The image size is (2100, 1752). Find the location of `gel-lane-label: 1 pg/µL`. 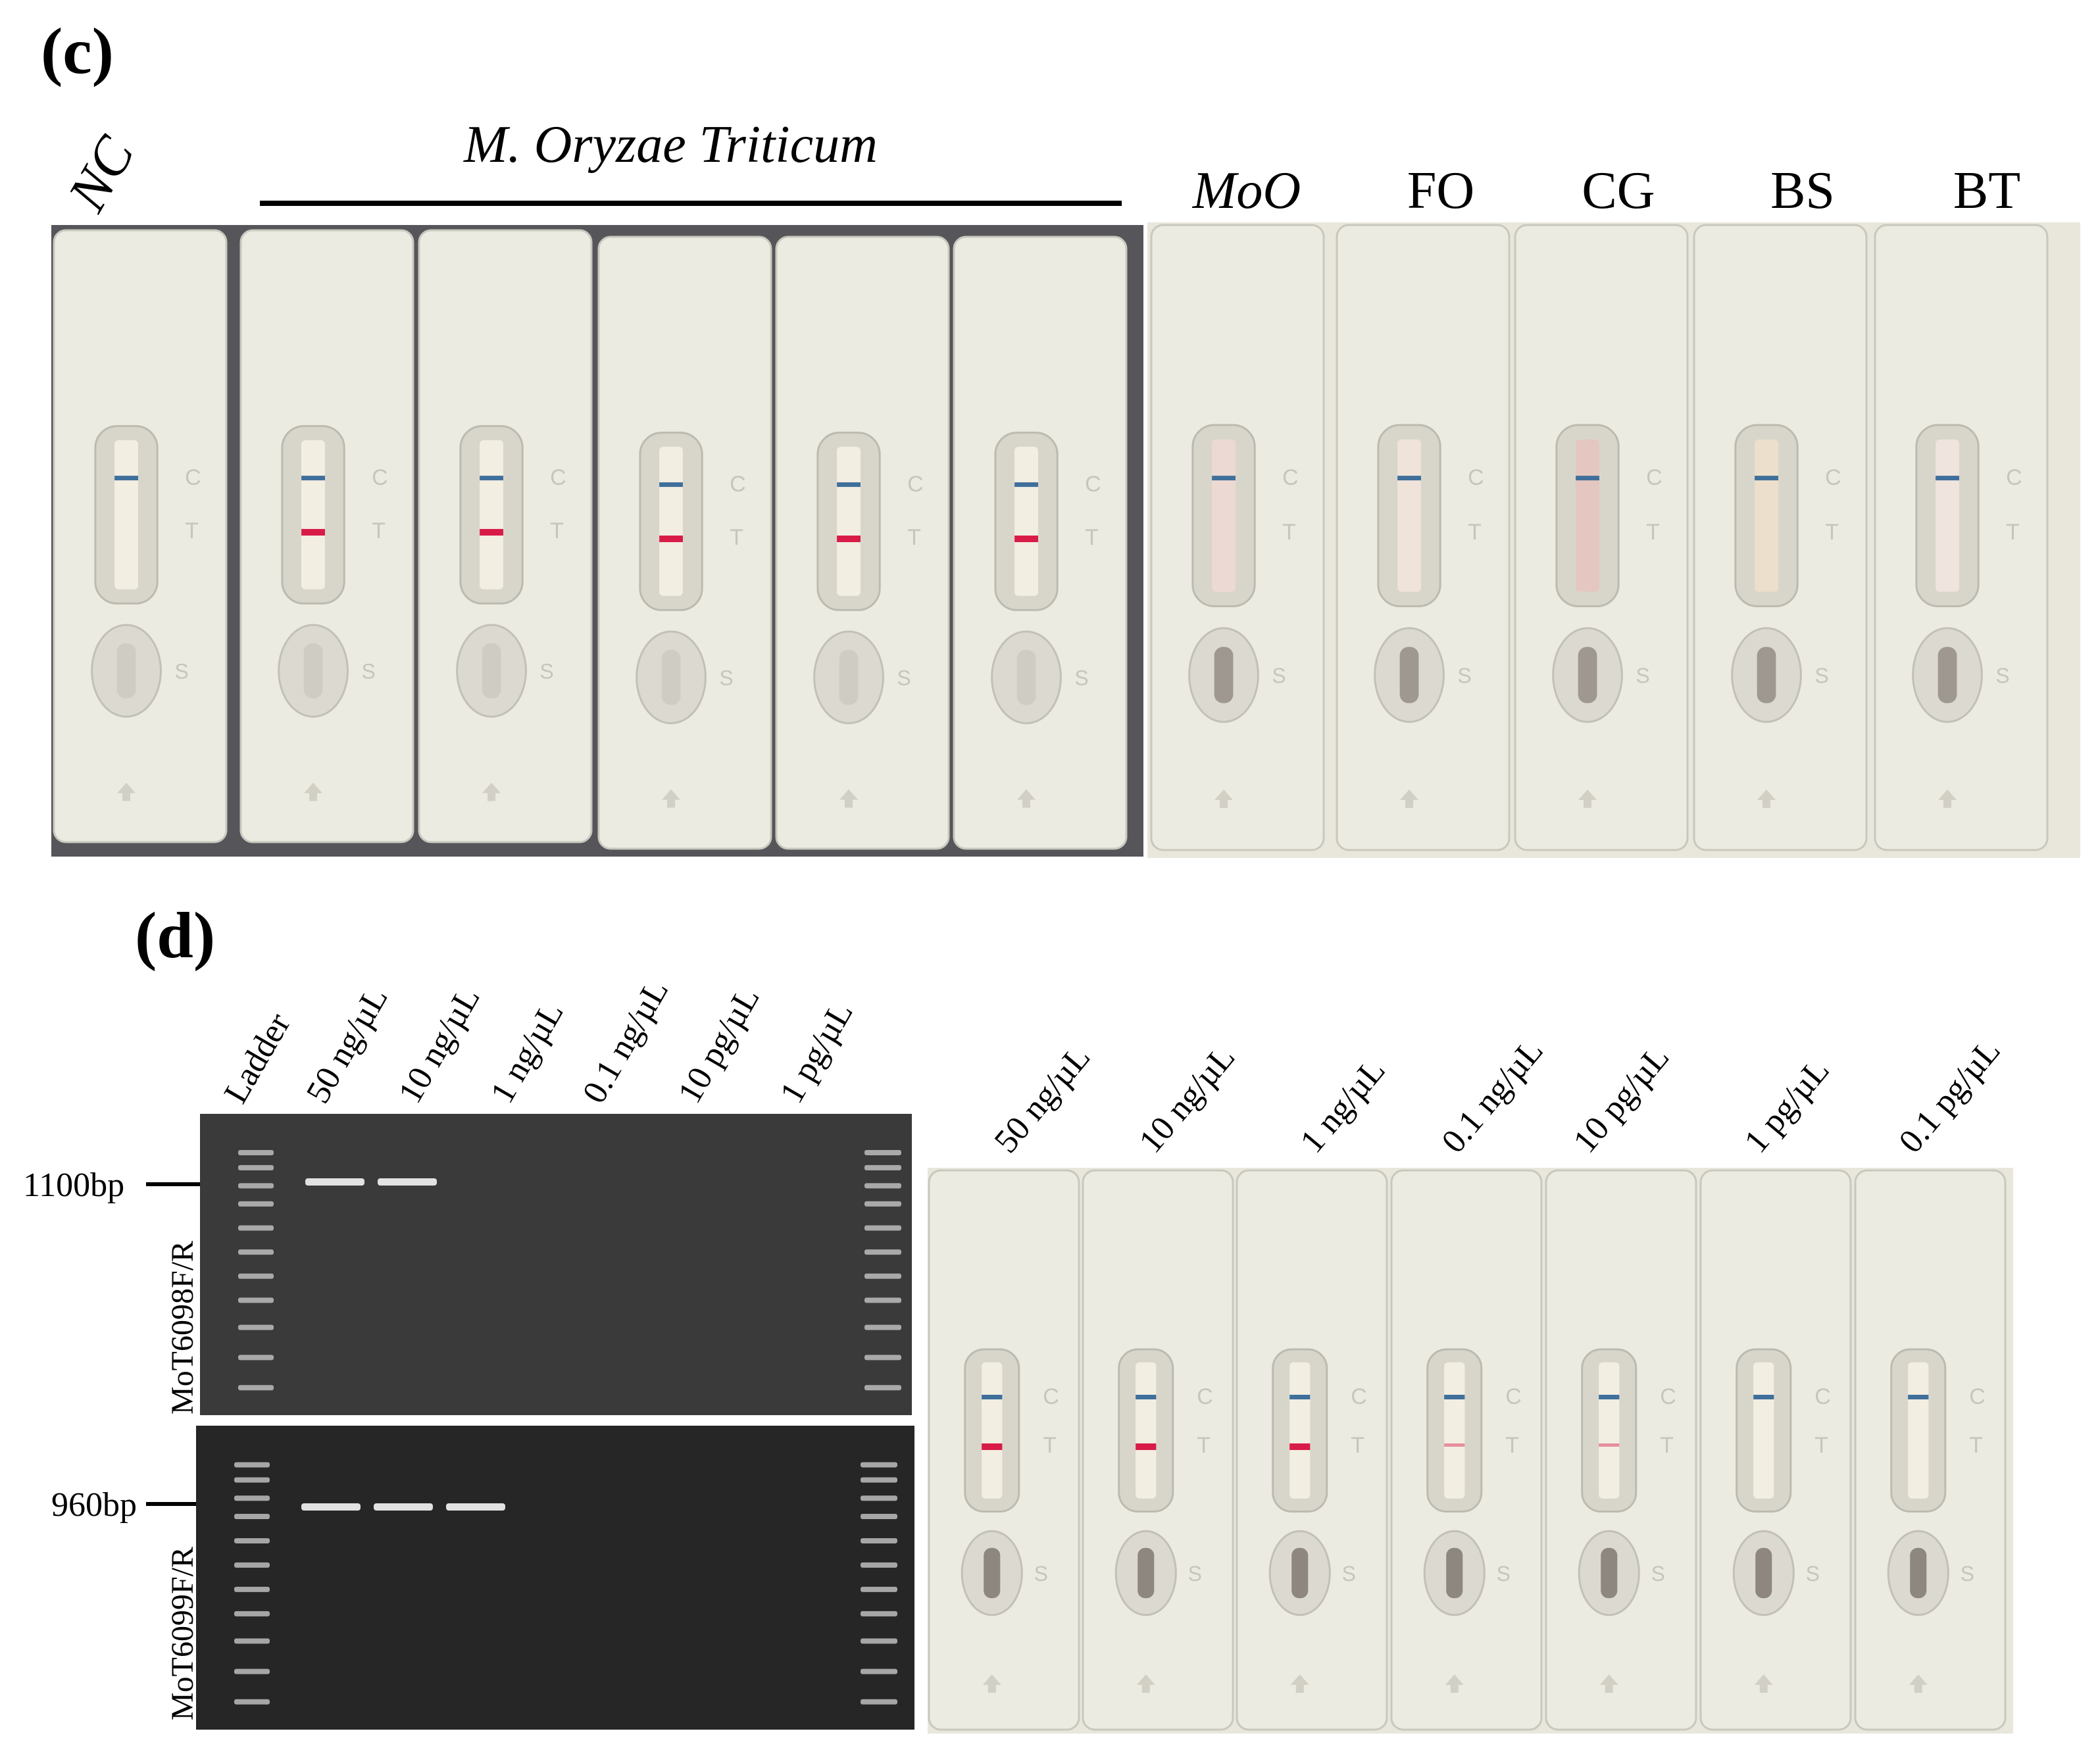

gel-lane-label: 1 pg/µL is located at coordinates (816, 1052).